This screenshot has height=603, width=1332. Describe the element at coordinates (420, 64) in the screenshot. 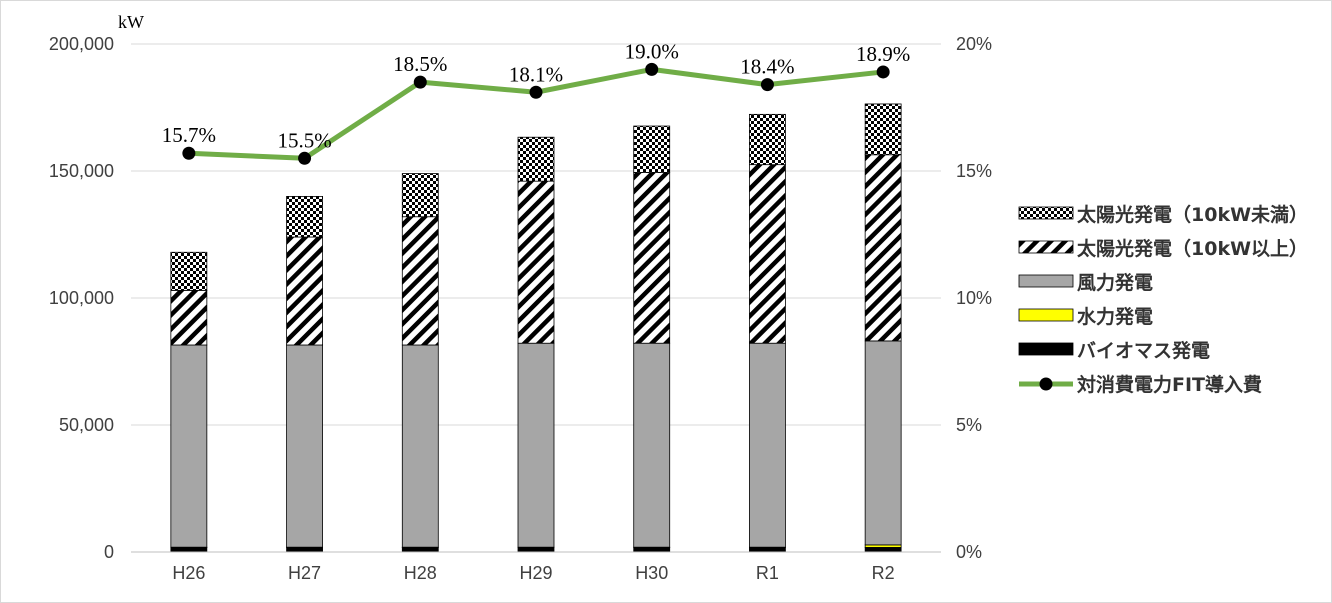

I see `data-label: 18.5%` at that location.